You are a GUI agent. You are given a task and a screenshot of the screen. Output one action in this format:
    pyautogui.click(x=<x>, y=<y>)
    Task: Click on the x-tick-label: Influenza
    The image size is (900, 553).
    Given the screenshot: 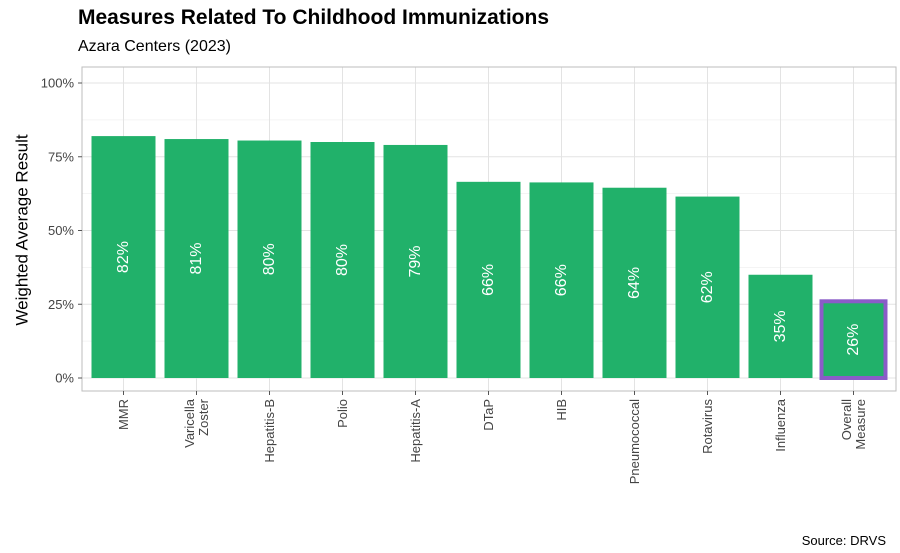 What is the action you would take?
    pyautogui.click(x=780, y=425)
    